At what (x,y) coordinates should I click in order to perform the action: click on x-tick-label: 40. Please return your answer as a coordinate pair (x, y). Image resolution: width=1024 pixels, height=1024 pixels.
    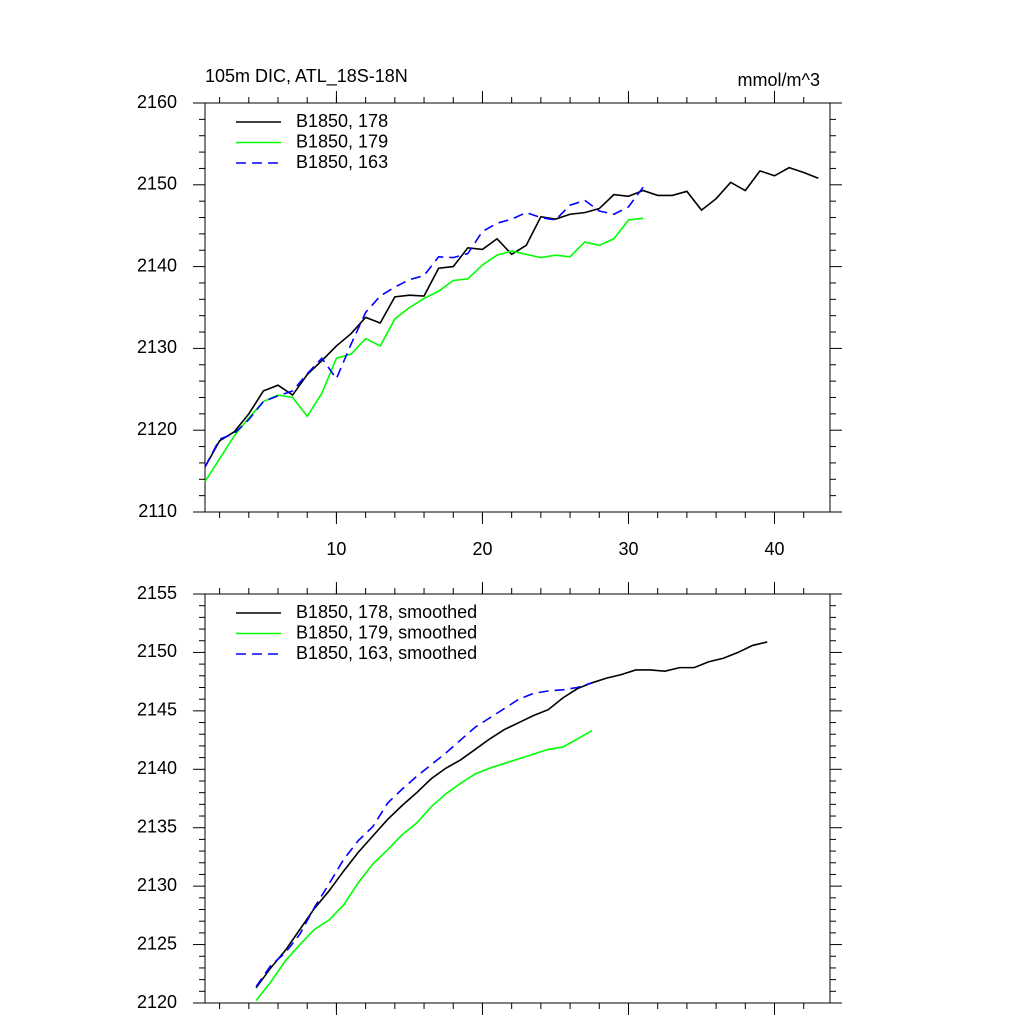
    Looking at the image, I should click on (774, 549).